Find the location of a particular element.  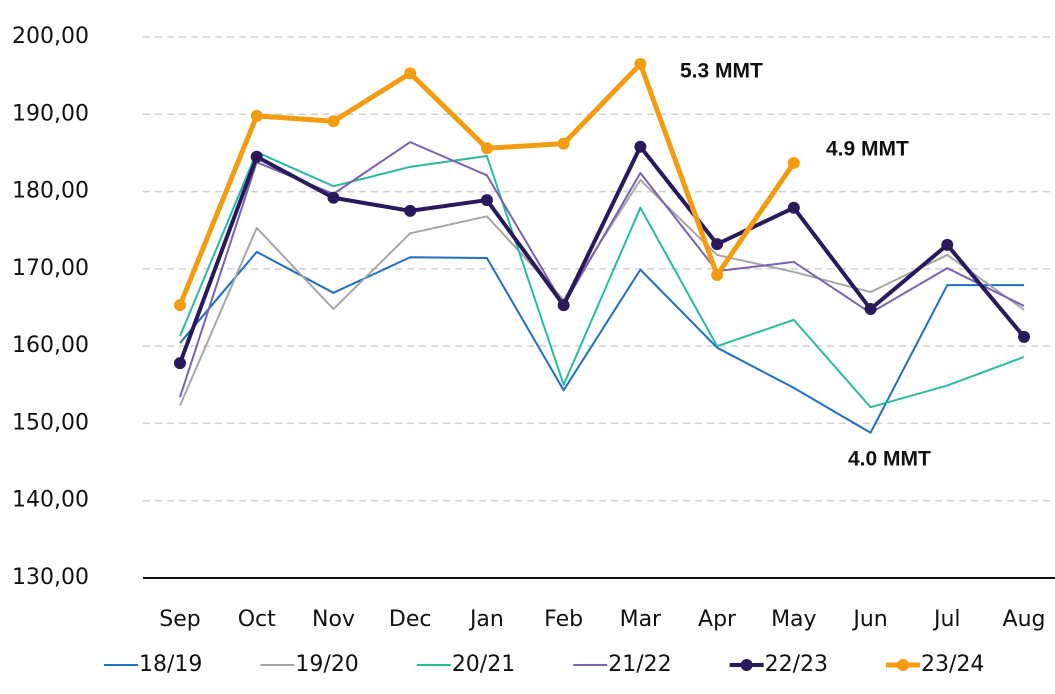

y-tick-label: 170,00 is located at coordinates (50, 268).